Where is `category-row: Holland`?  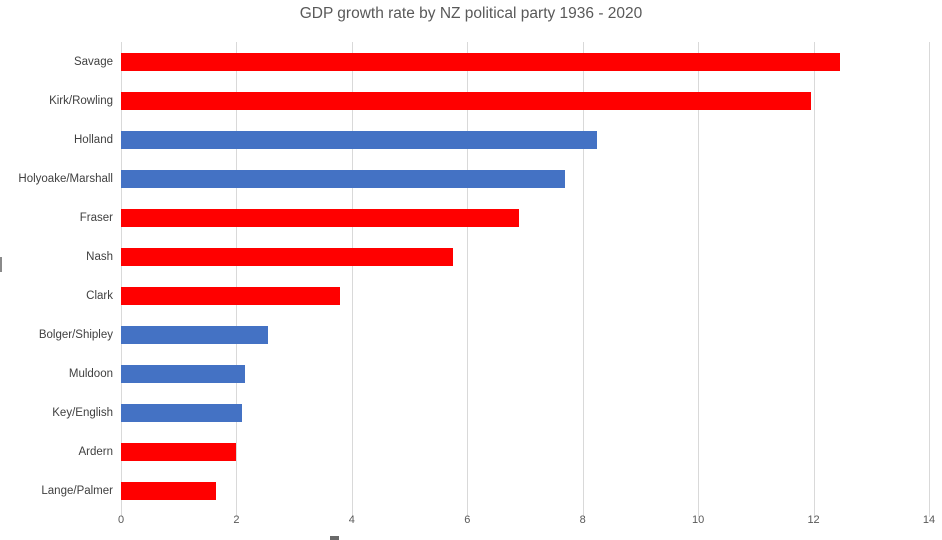
category-row: Holland is located at coordinates (56, 139).